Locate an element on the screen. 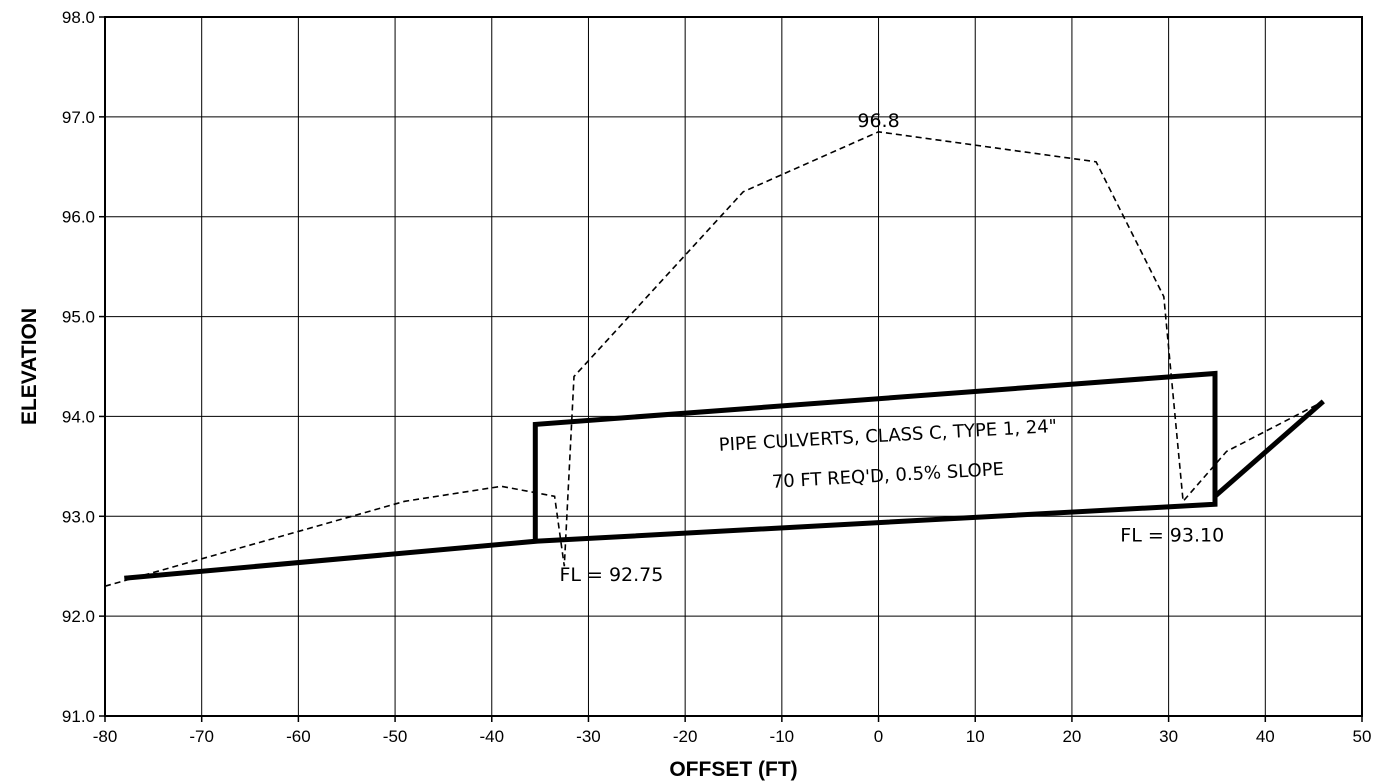 This screenshot has width=1385, height=784. x-tick-label: -80 is located at coordinates (105, 736).